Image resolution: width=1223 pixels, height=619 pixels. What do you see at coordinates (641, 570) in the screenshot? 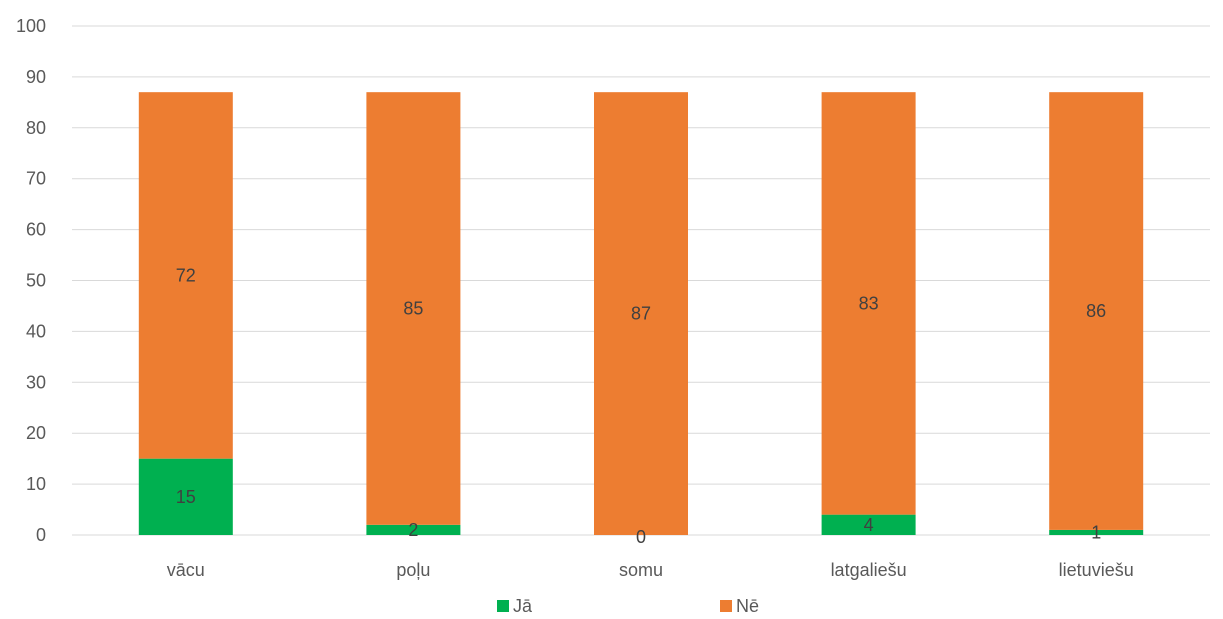
I see `x-category-label-2: somu` at bounding box center [641, 570].